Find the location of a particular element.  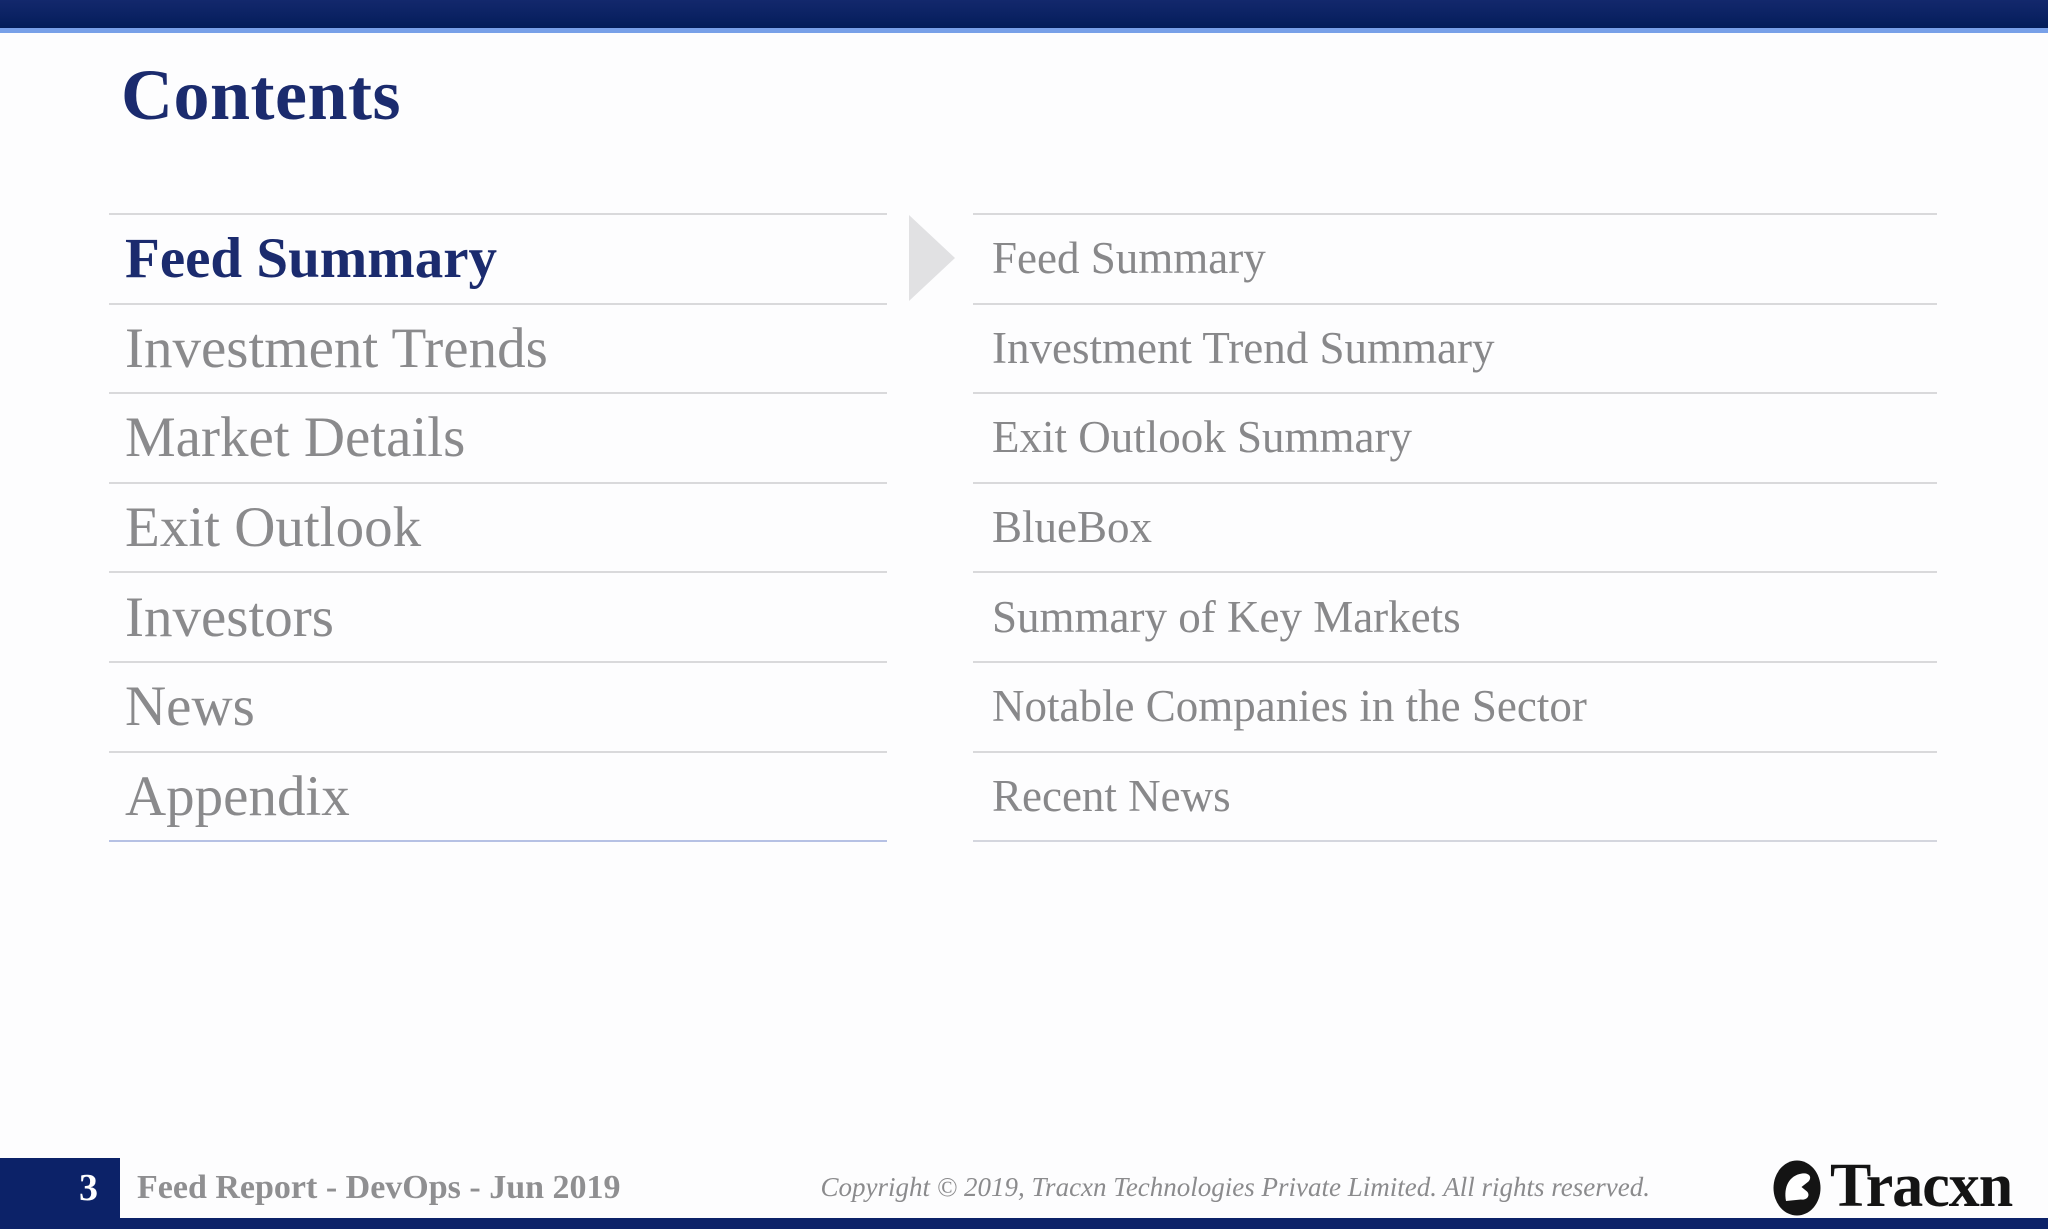

toc-subsection-bluebox: BlueBox is located at coordinates (1455, 526).